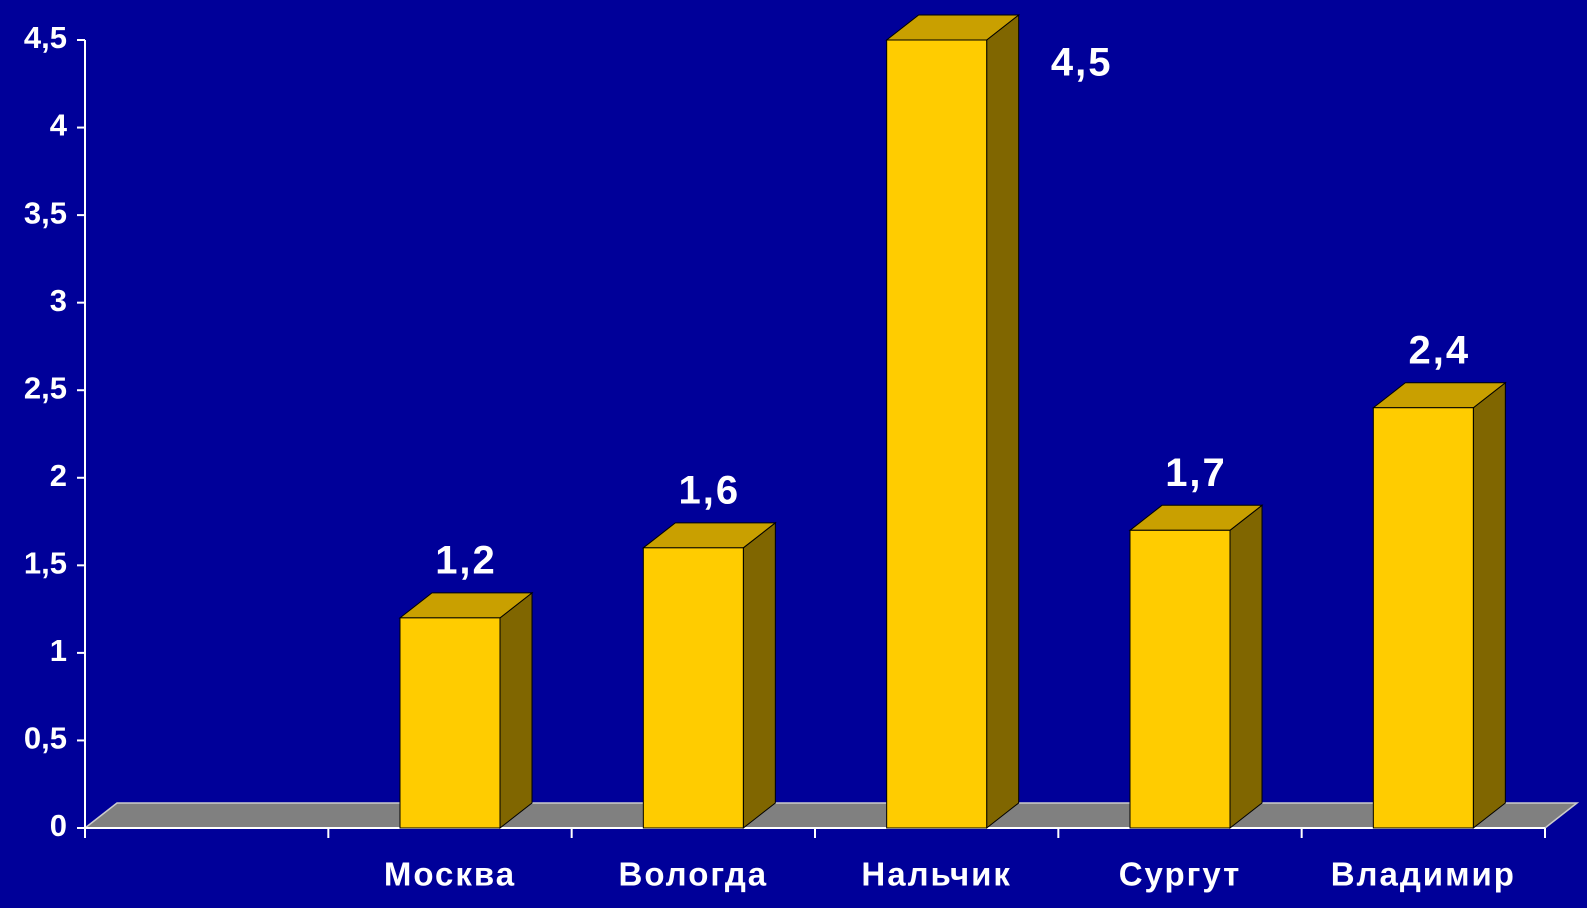  Describe the element at coordinates (1082, 63) in the screenshot. I see `value-label: 4,5` at that location.